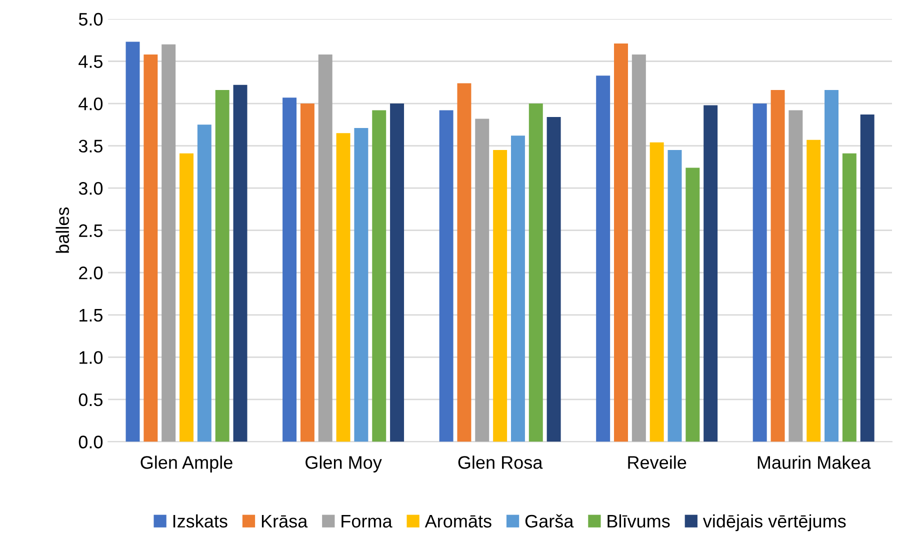 The width and height of the screenshot is (901, 542). What do you see at coordinates (774, 523) in the screenshot?
I see `legend-label: vidējais vērtējums` at bounding box center [774, 523].